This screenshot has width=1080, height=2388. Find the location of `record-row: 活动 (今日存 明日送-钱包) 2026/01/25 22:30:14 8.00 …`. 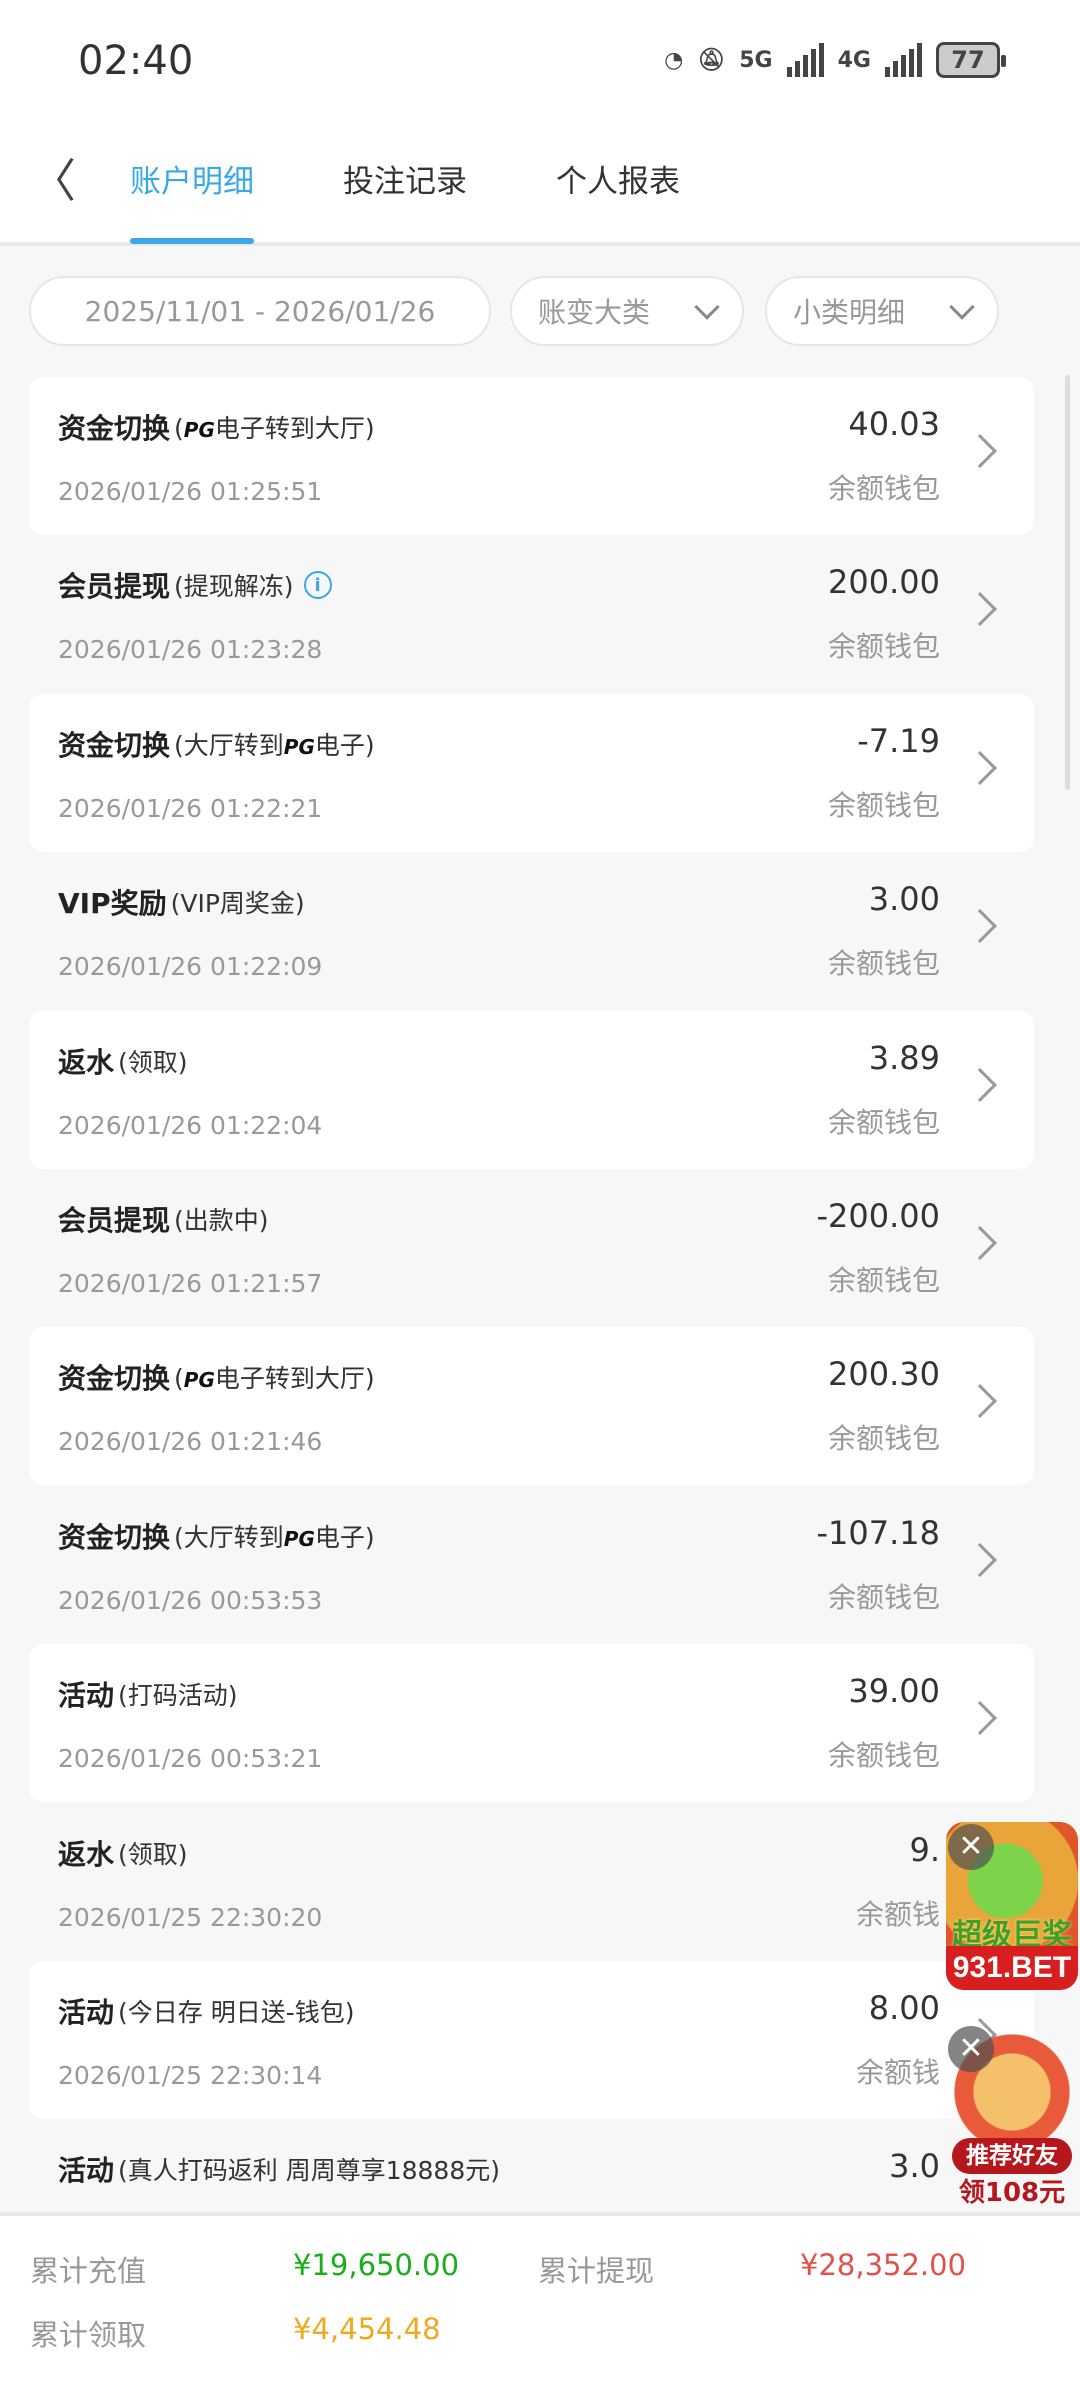

record-row: 活动 (今日存 明日送-钱包) 2026/01/25 22:30:14 8.00 … is located at coordinates (531, 2040).